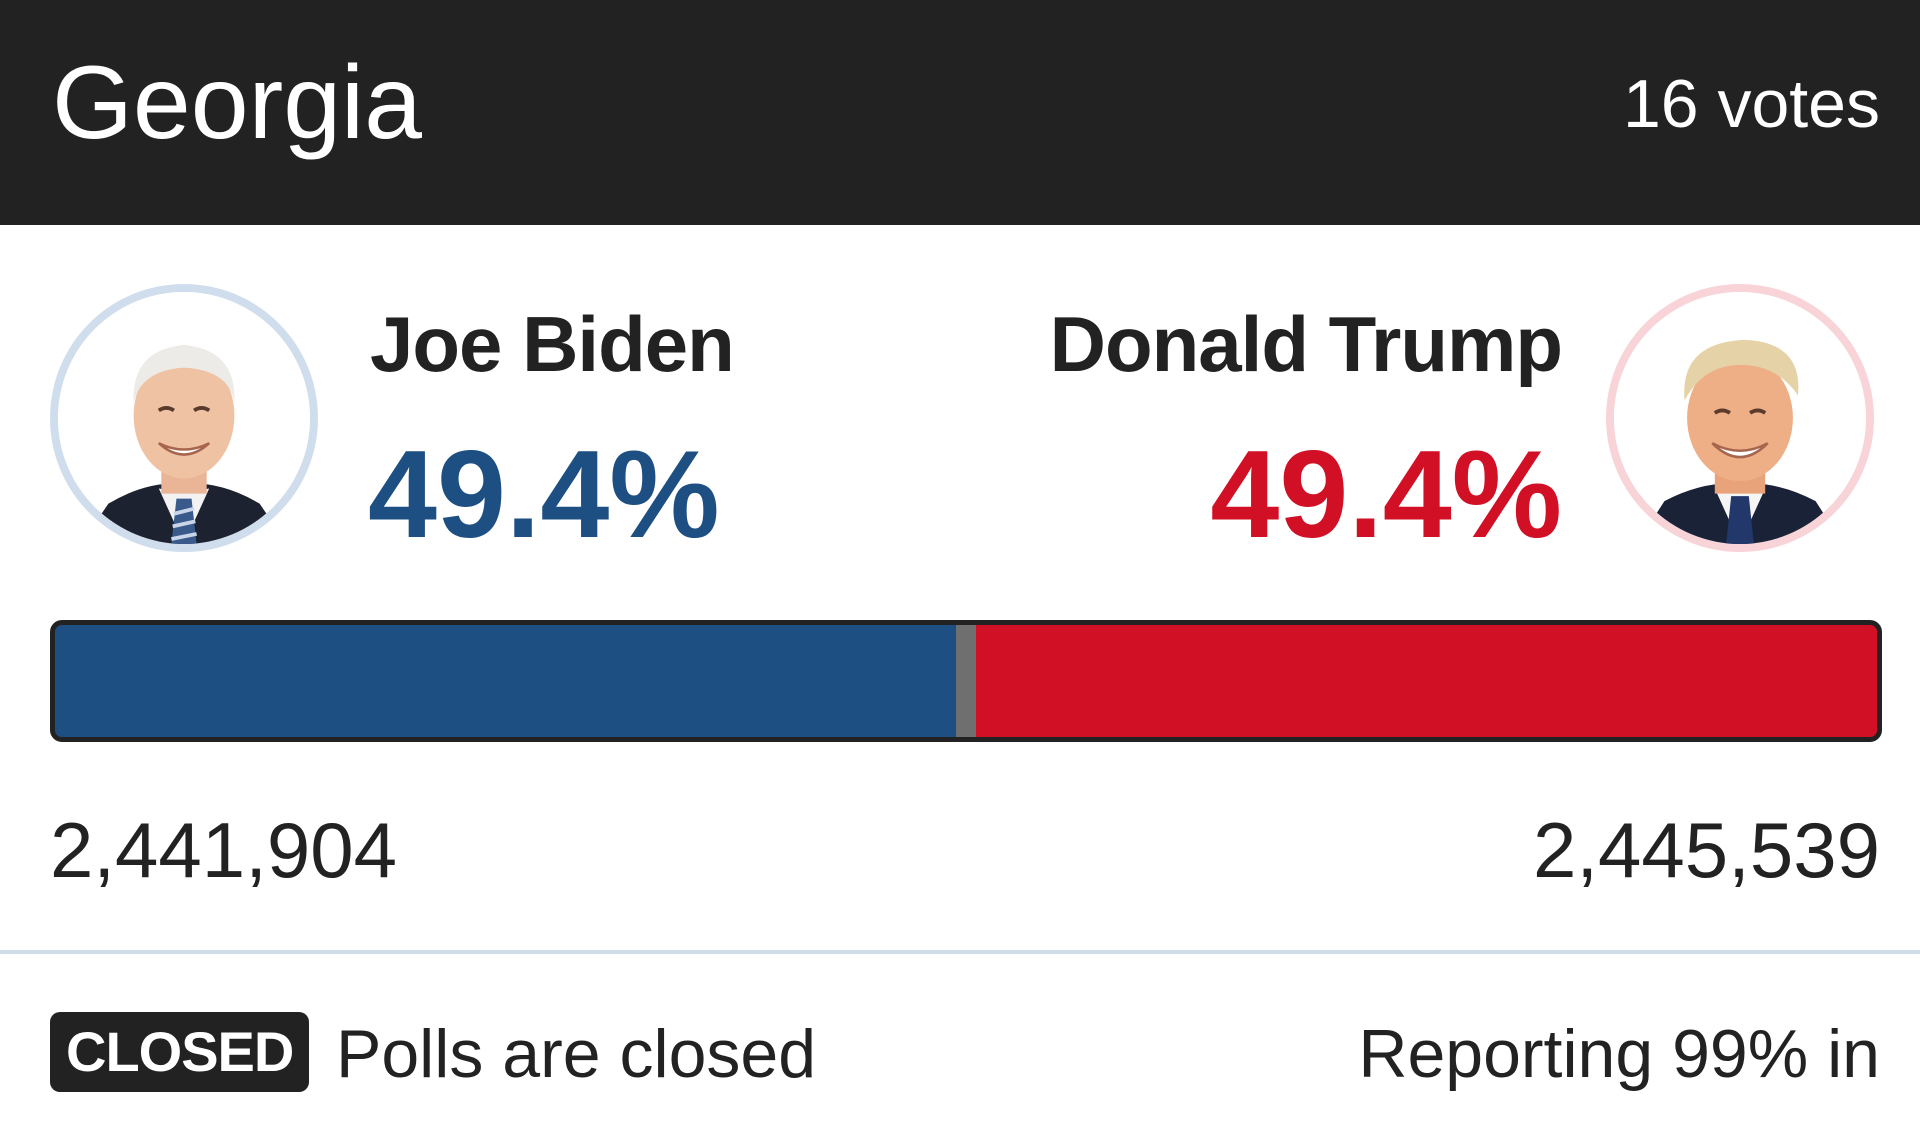  Describe the element at coordinates (1619, 1054) in the screenshot. I see `reporting-status: Reporting 99% in` at that location.